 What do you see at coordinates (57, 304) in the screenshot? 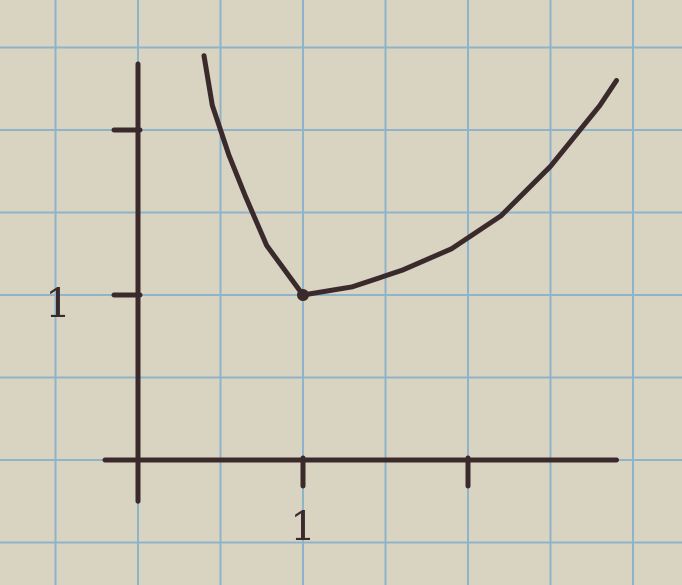
I see `y-tick-label: 1` at bounding box center [57, 304].